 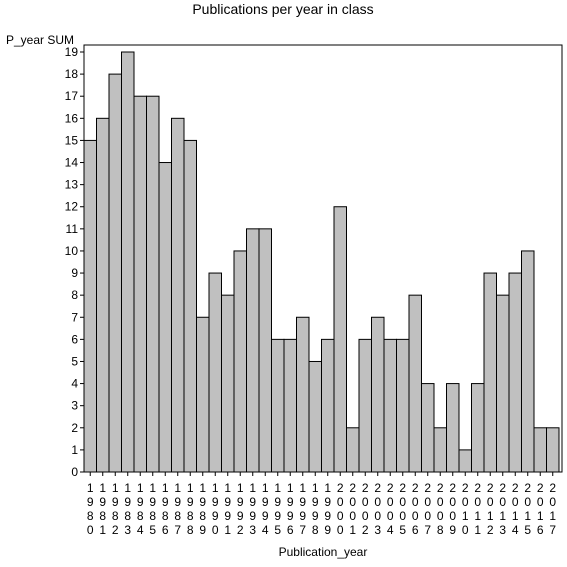 I want to click on bar-2002, so click(x=365, y=405).